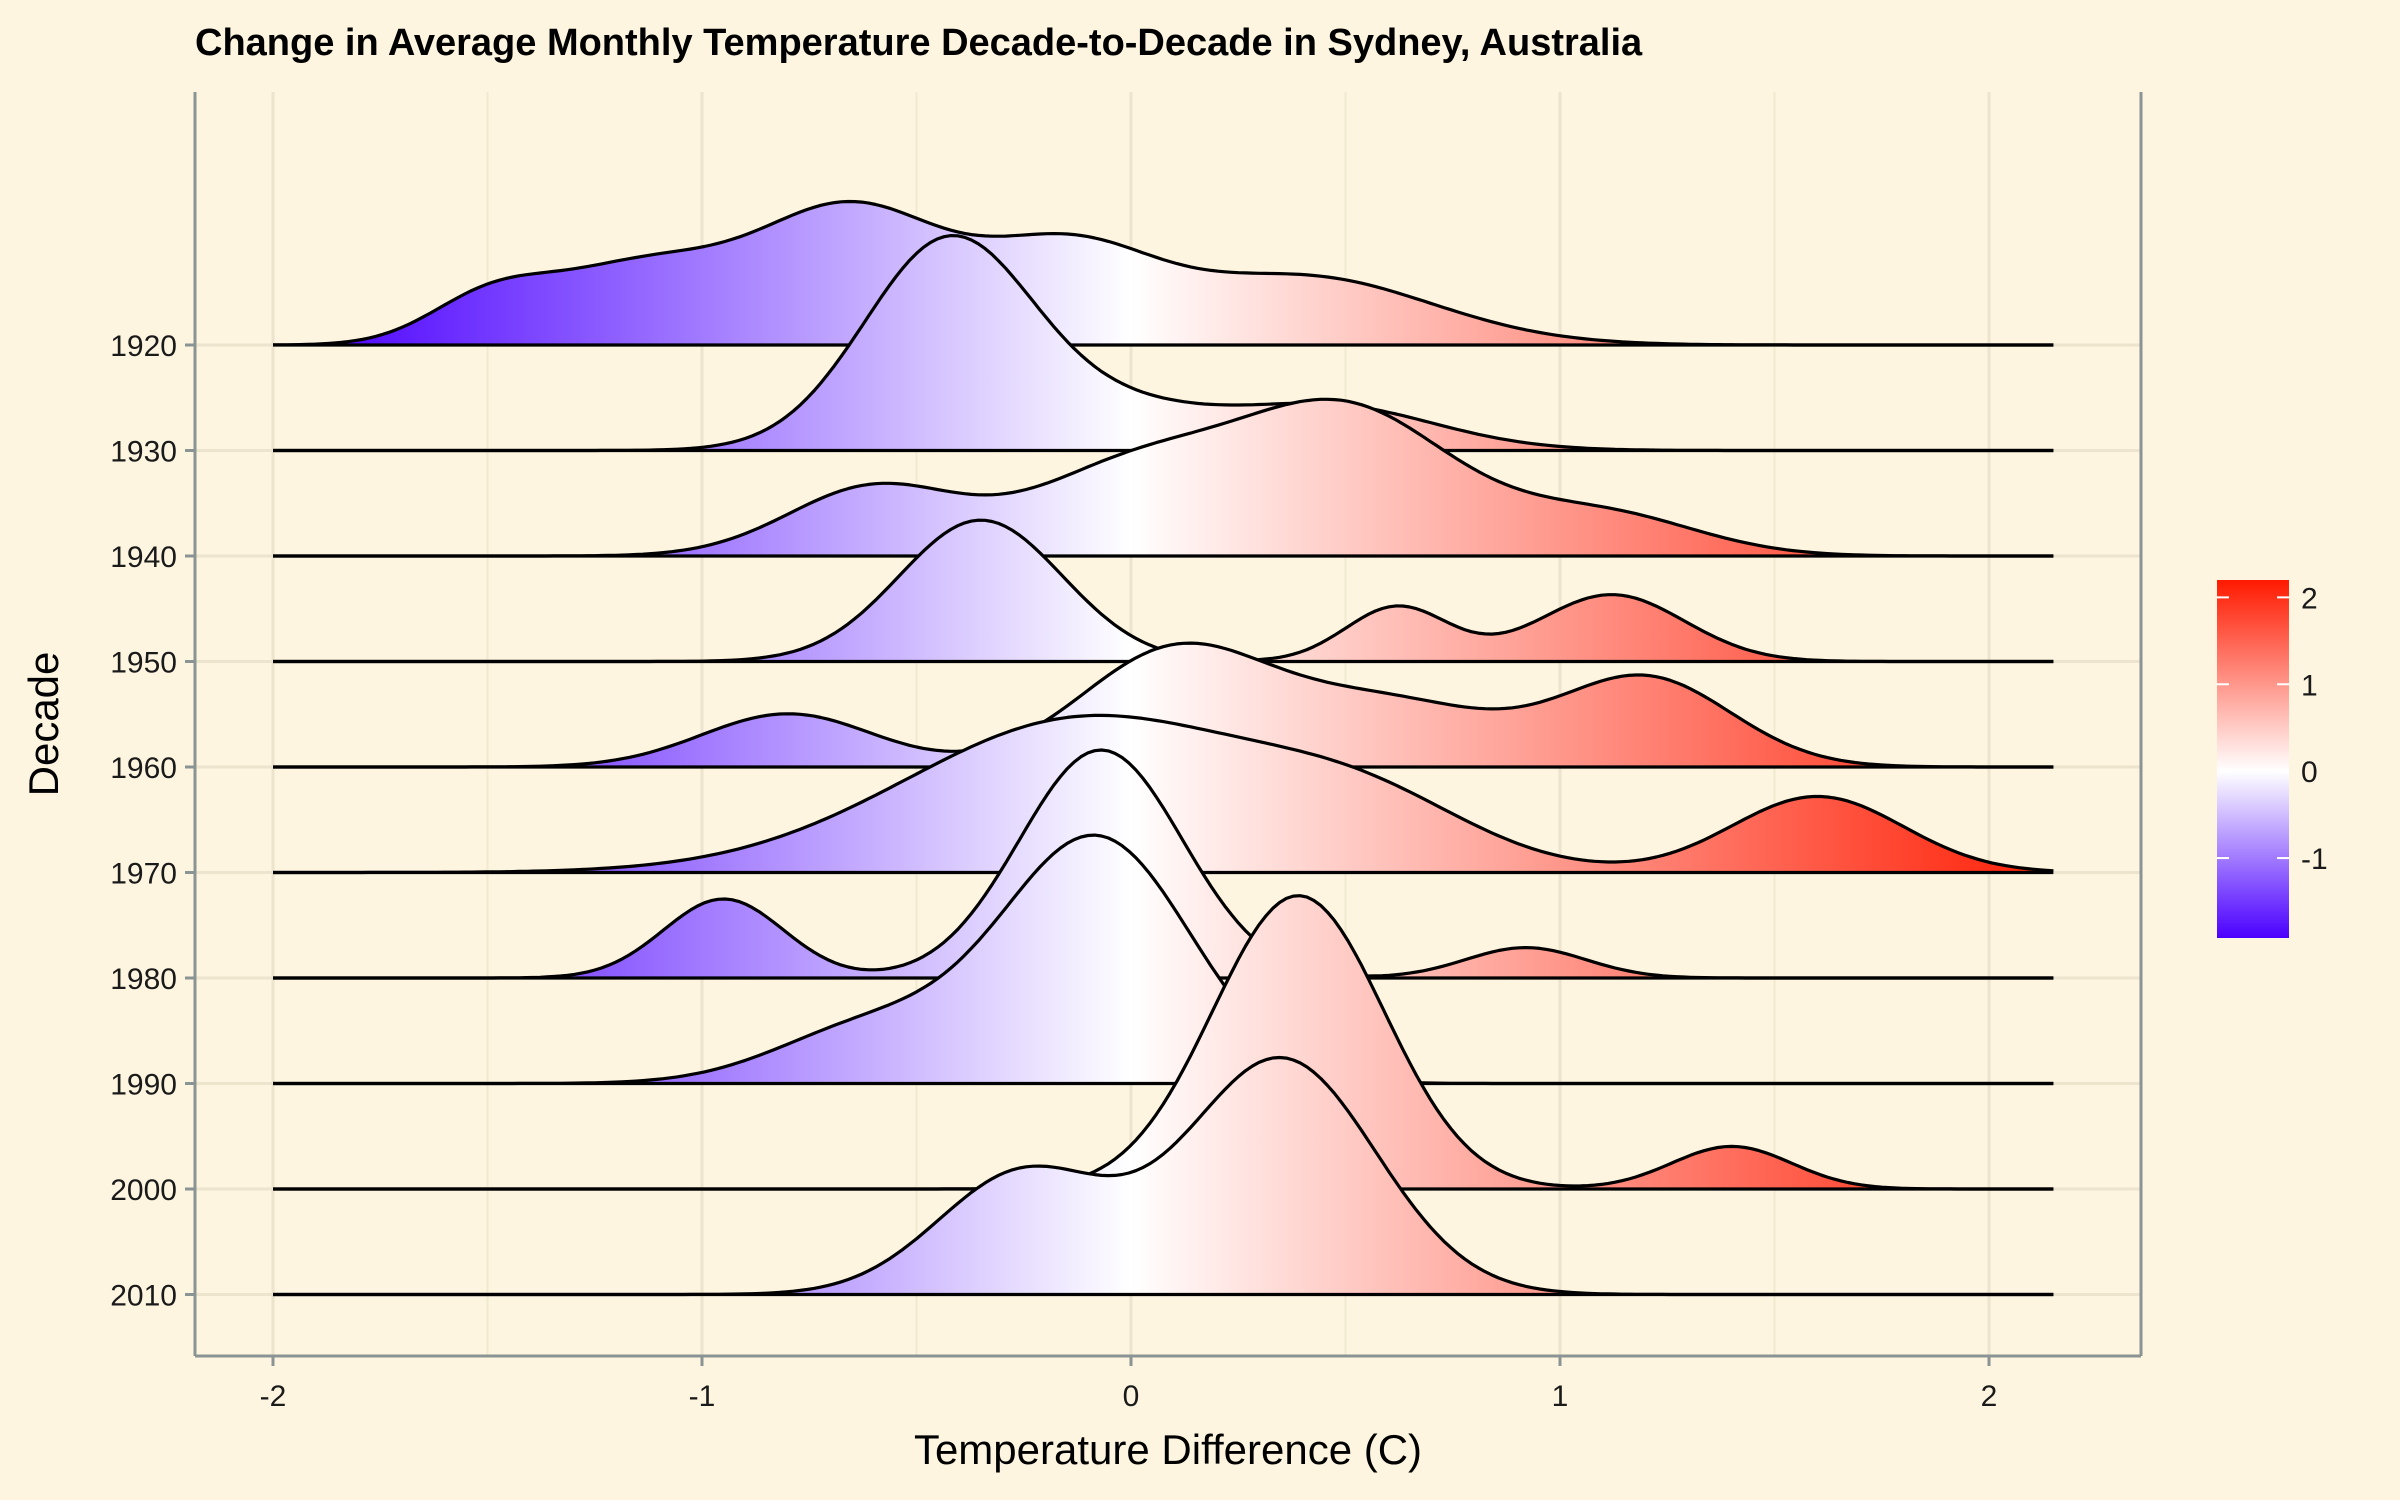 This screenshot has width=2400, height=1500. I want to click on y-tick-label: 1990, so click(143, 1085).